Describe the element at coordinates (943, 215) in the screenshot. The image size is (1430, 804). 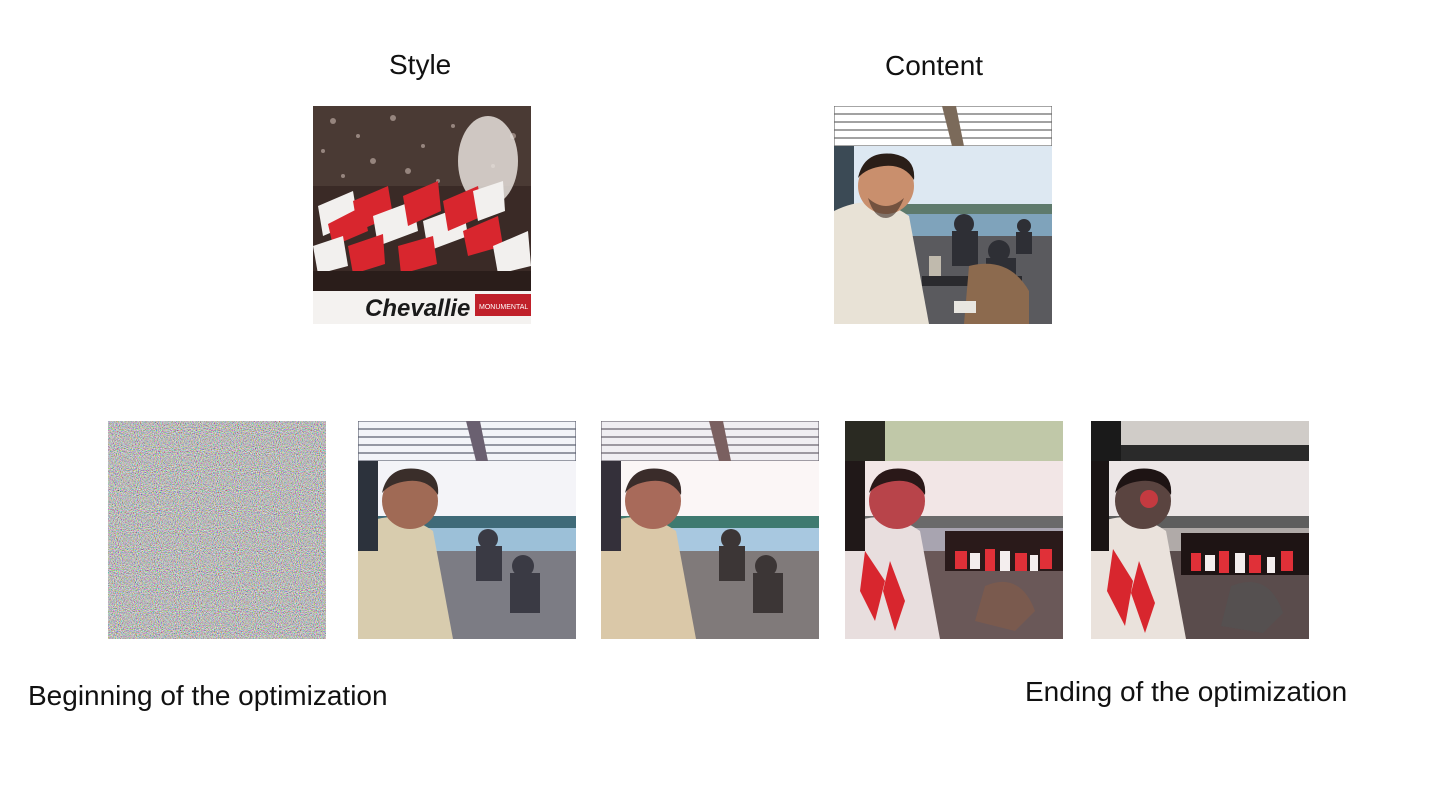
I see `content-image` at that location.